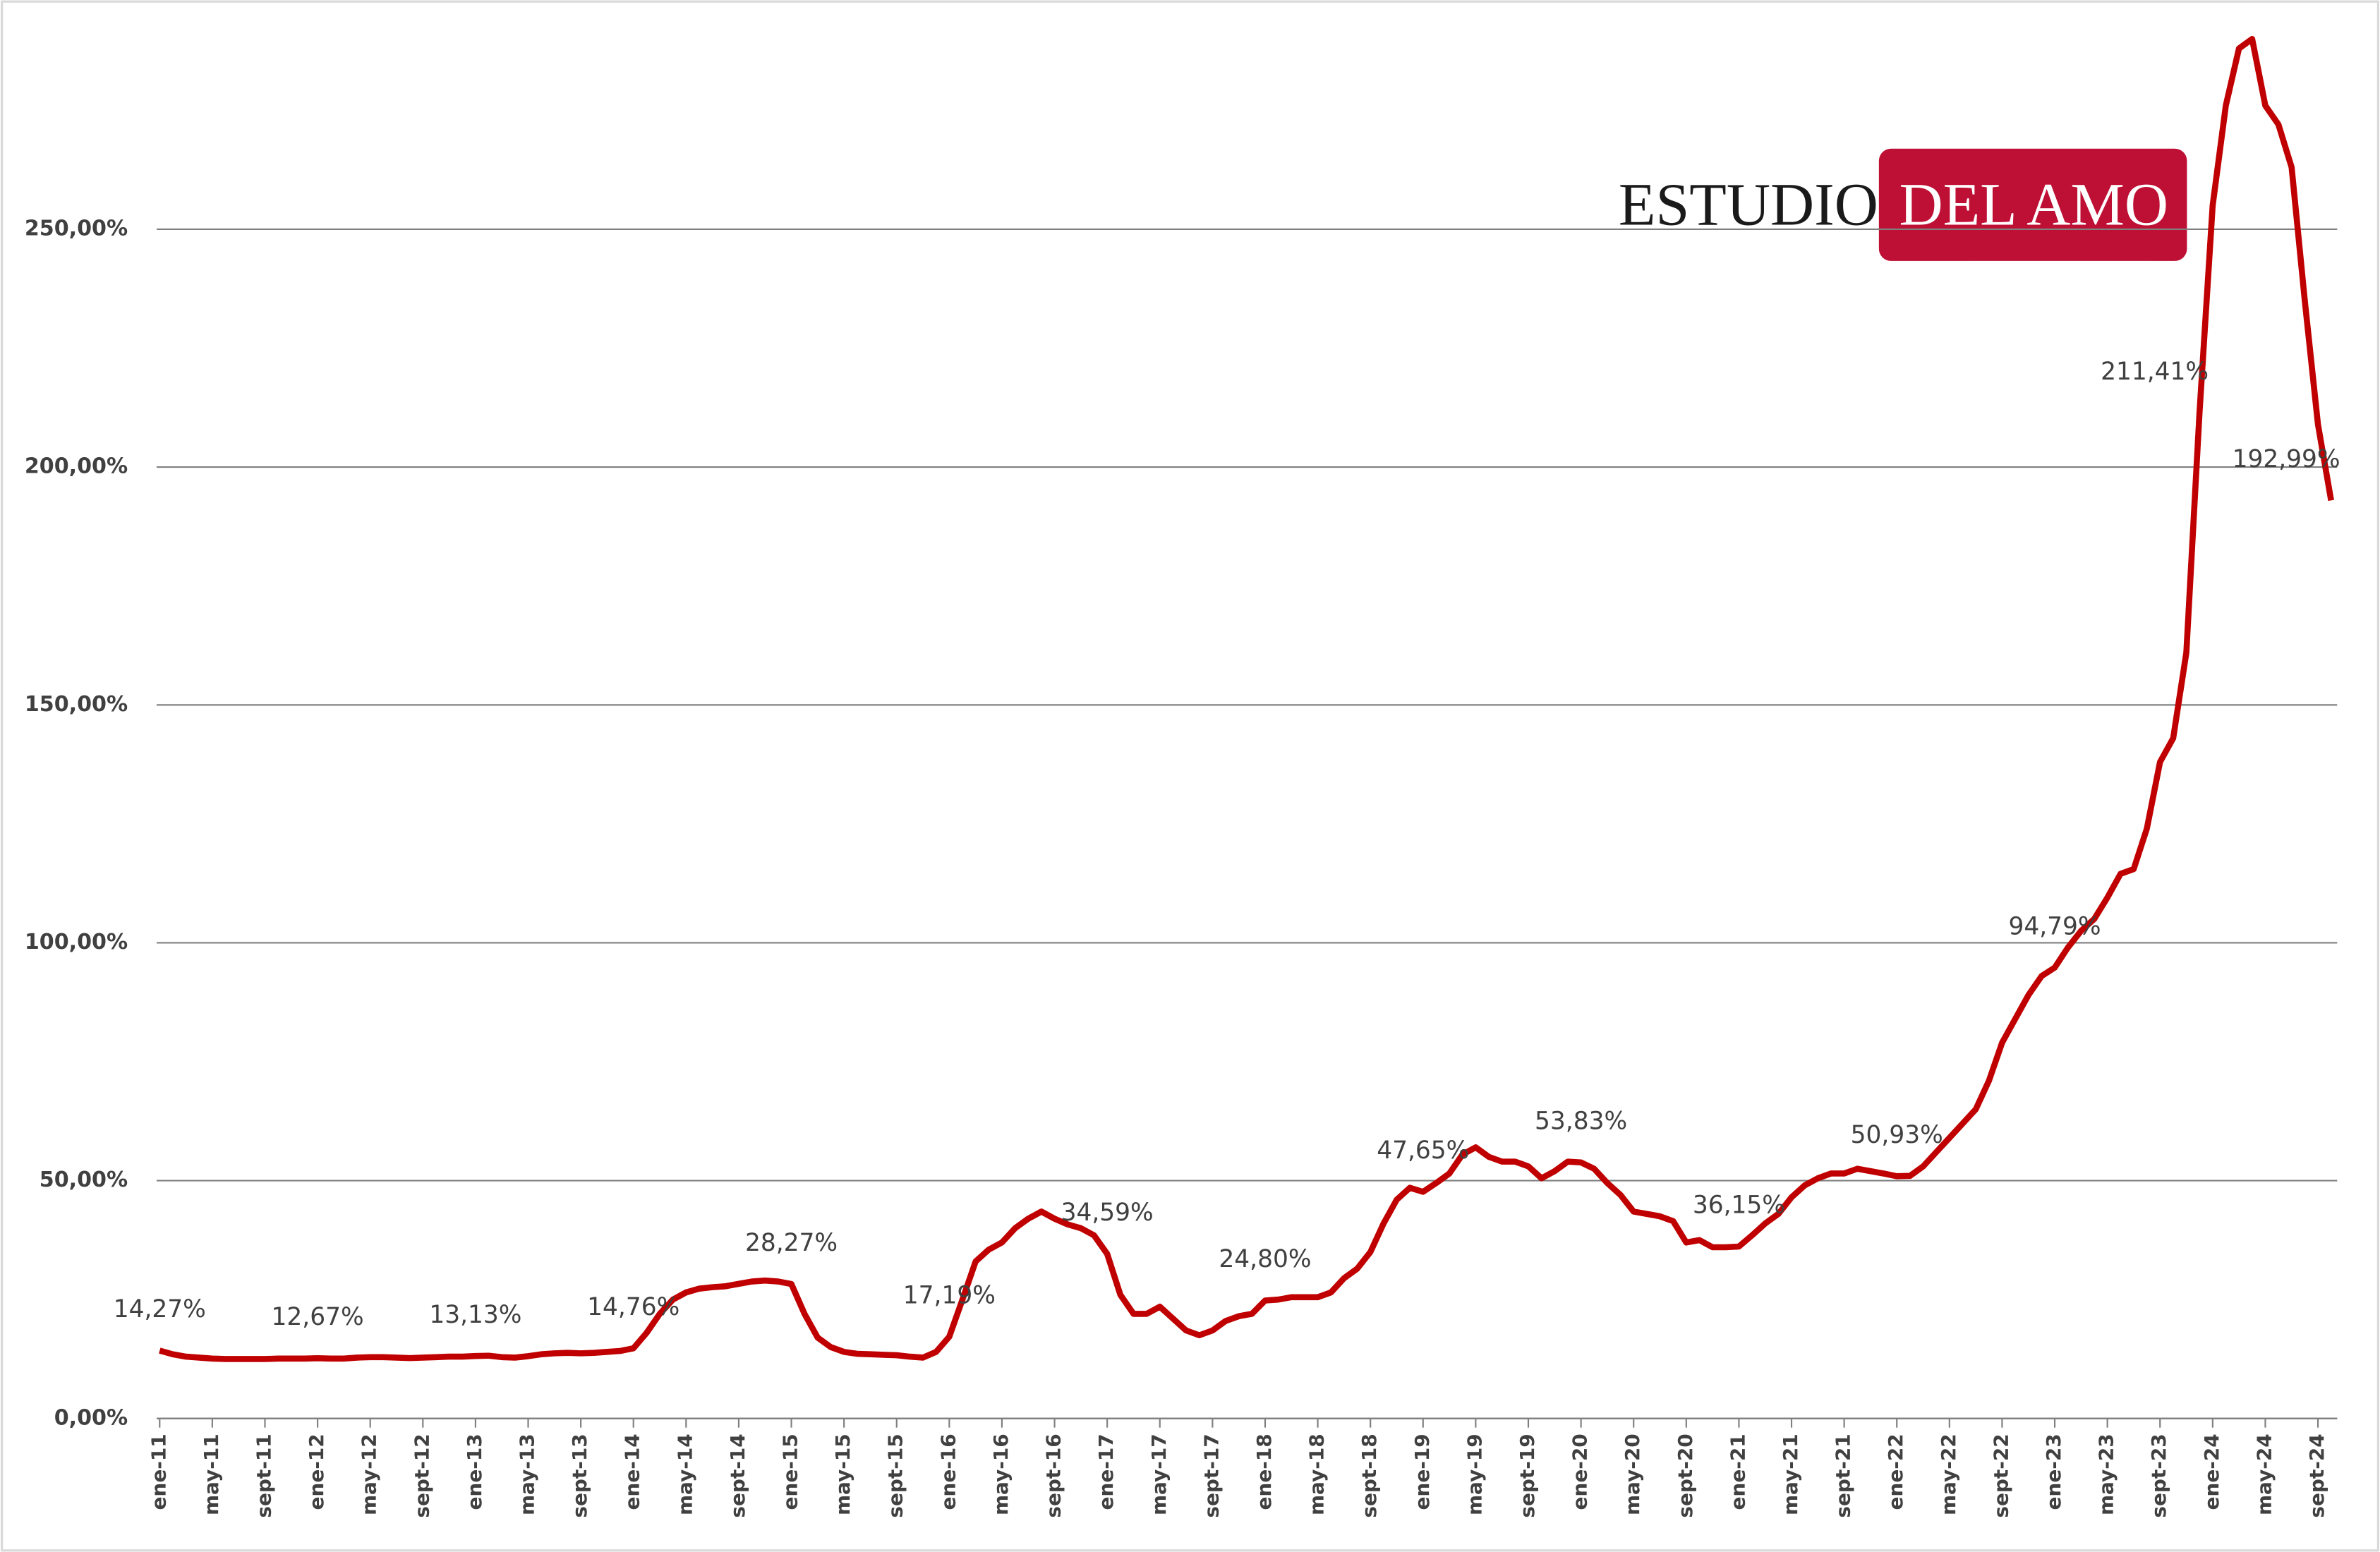  Describe the element at coordinates (738, 1475) in the screenshot. I see `x-tick-label: sept-14` at that location.